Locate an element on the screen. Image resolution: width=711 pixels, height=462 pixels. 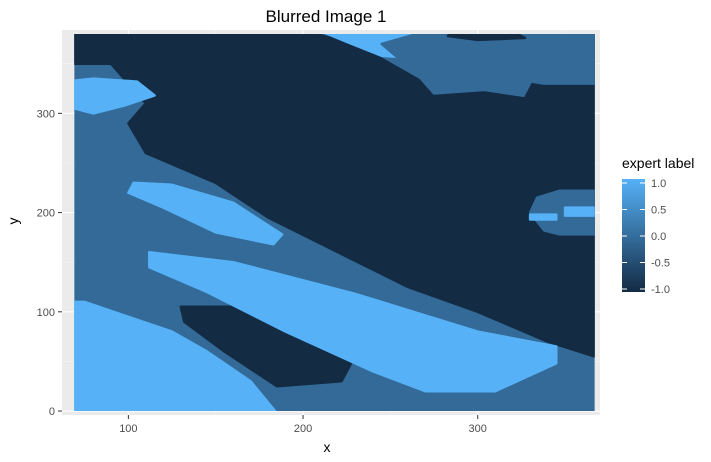
legend-tick-label: 0.0 is located at coordinates (658, 237).